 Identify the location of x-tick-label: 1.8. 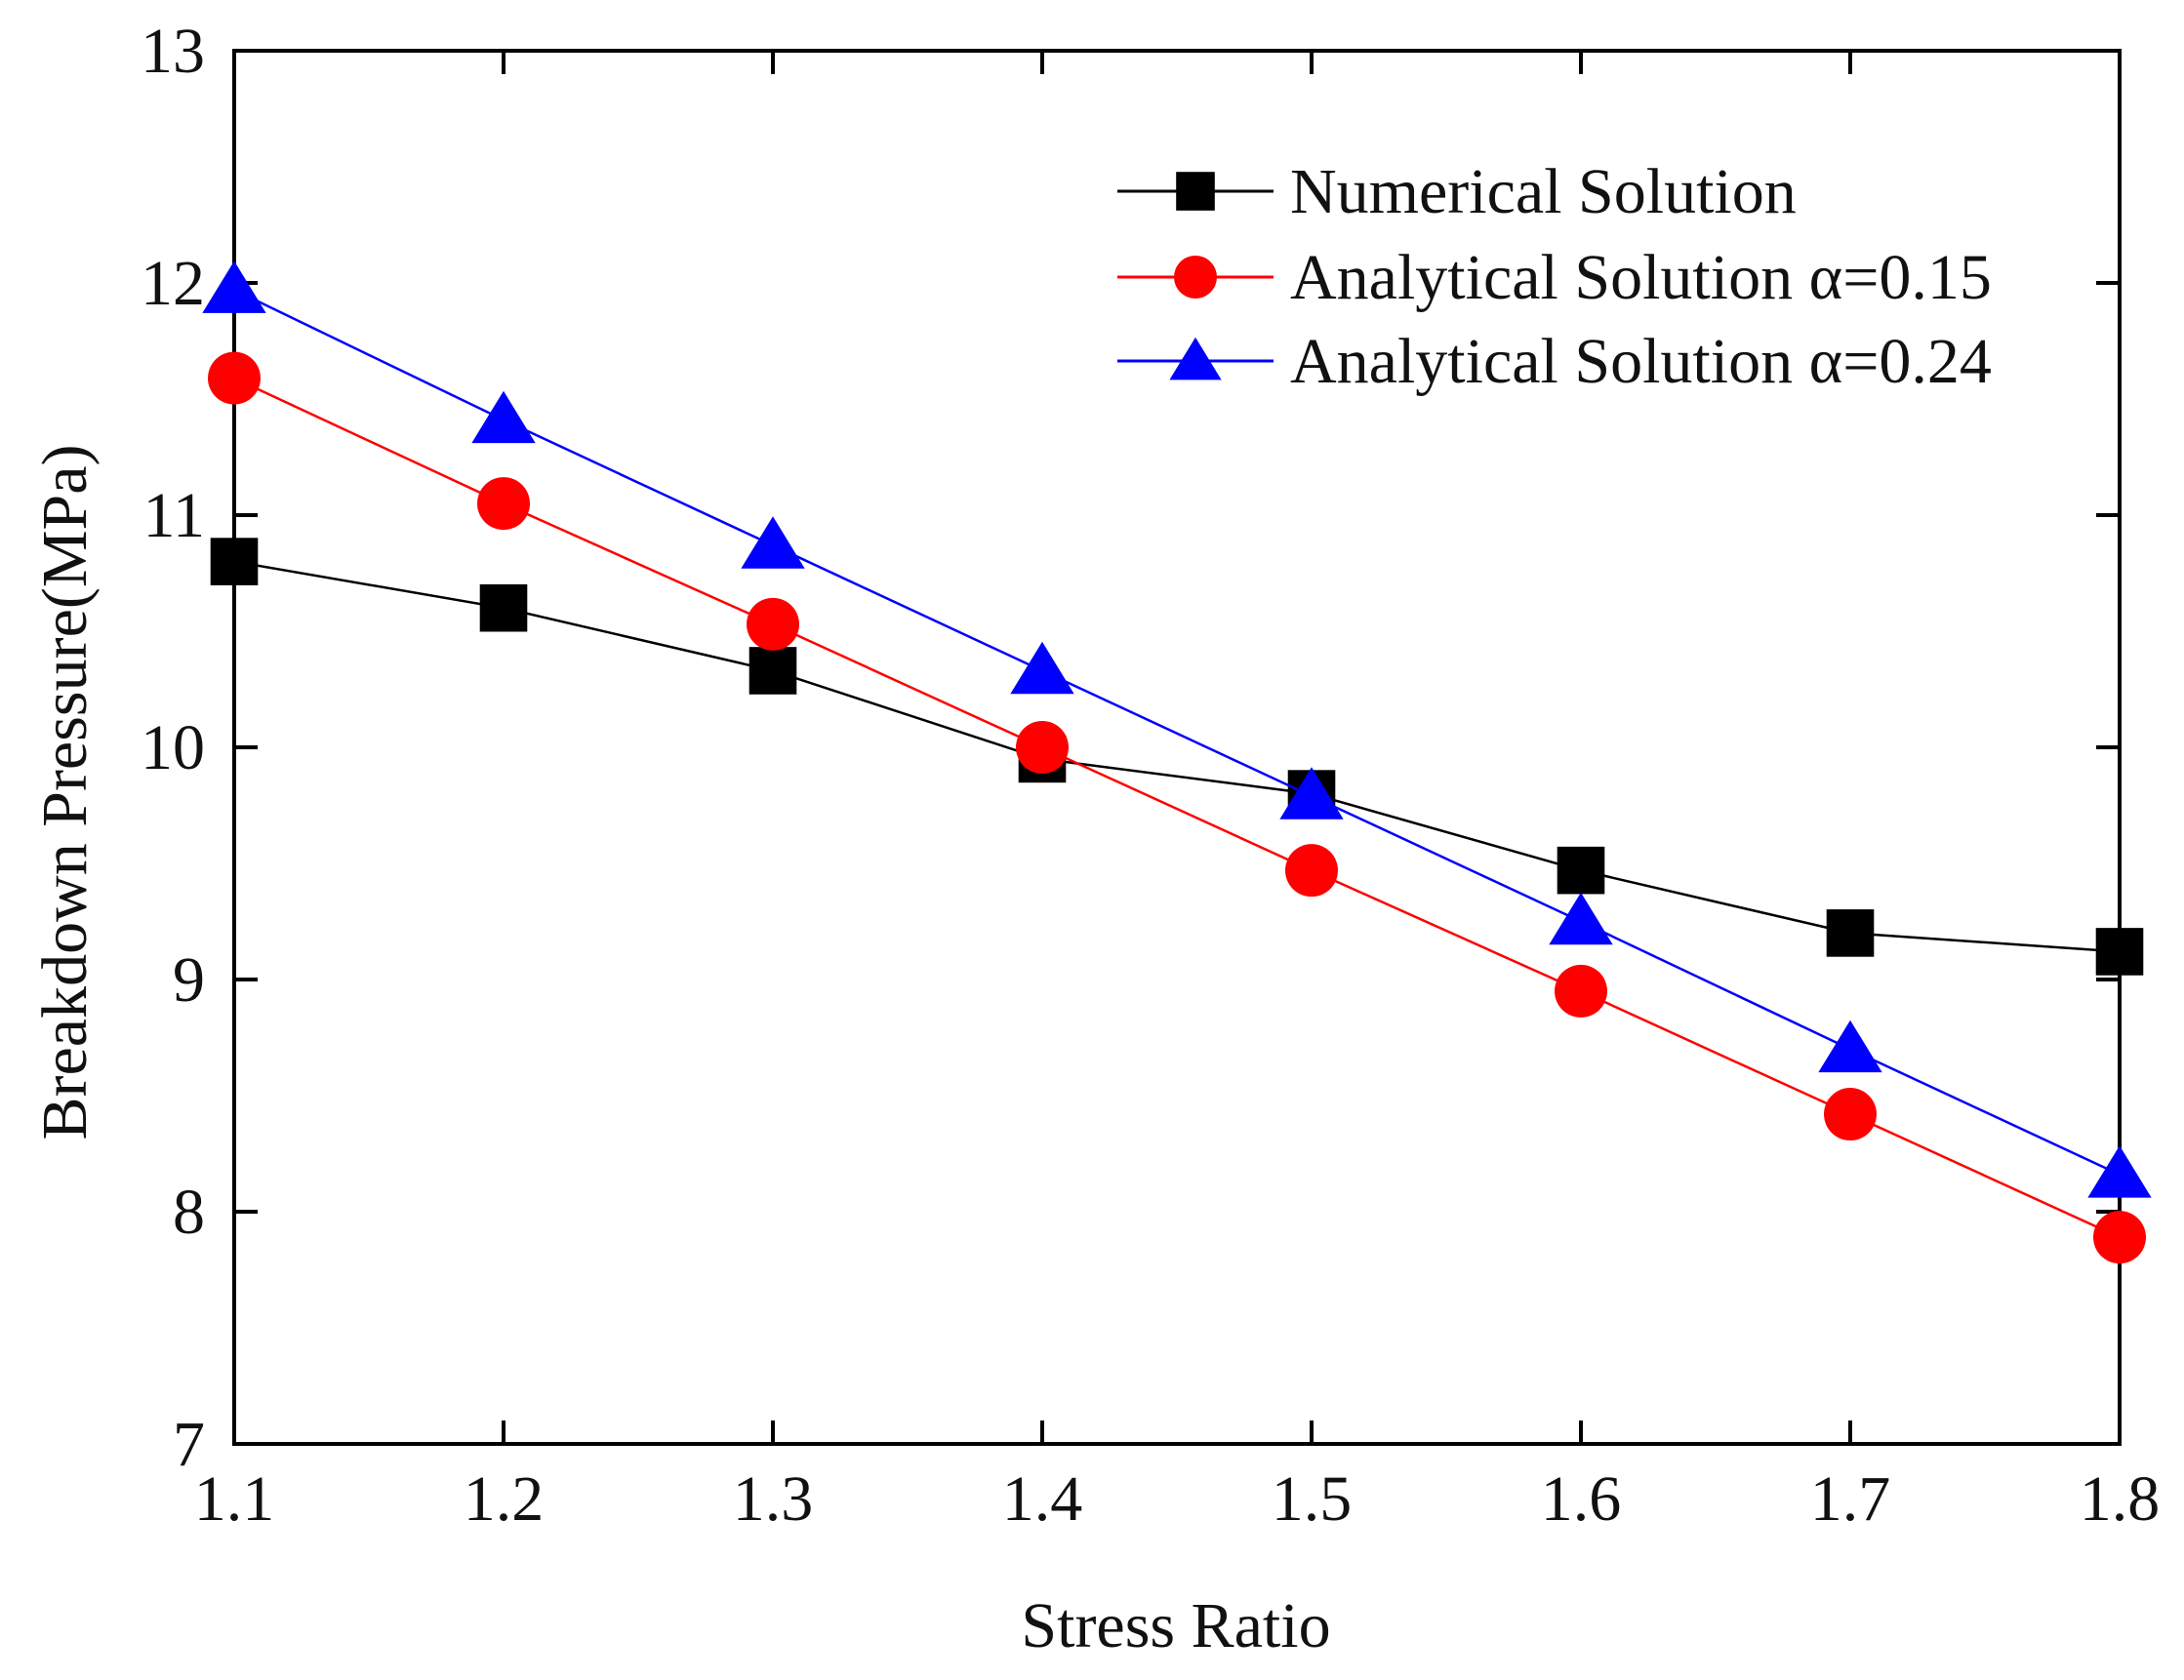
(2120, 1499).